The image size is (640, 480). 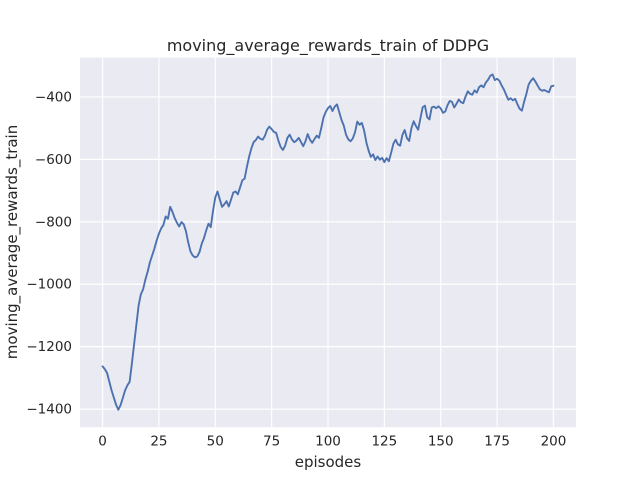 I want to click on chart-title: moving_average_rewards_train of DDPG, so click(x=328, y=46).